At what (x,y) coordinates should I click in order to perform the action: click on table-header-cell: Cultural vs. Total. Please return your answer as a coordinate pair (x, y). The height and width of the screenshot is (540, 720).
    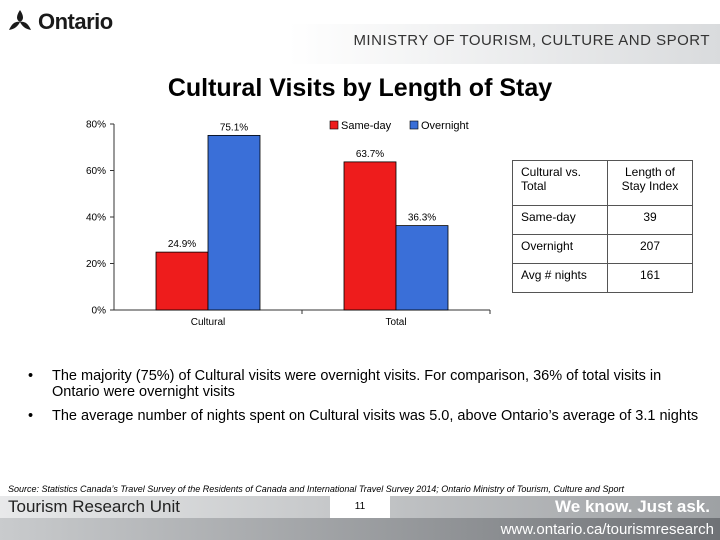
    Looking at the image, I should click on (560, 183).